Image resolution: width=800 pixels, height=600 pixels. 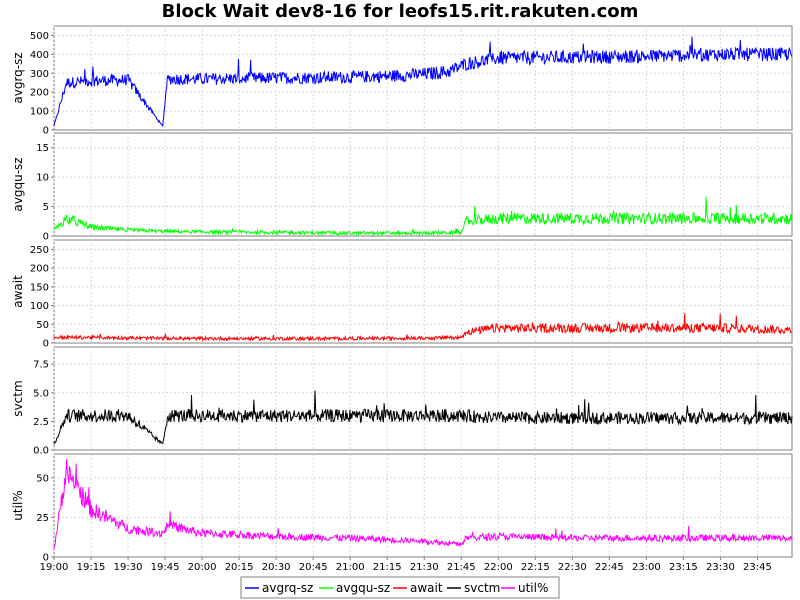 I want to click on x-tick-label: 22:30, so click(x=572, y=567).